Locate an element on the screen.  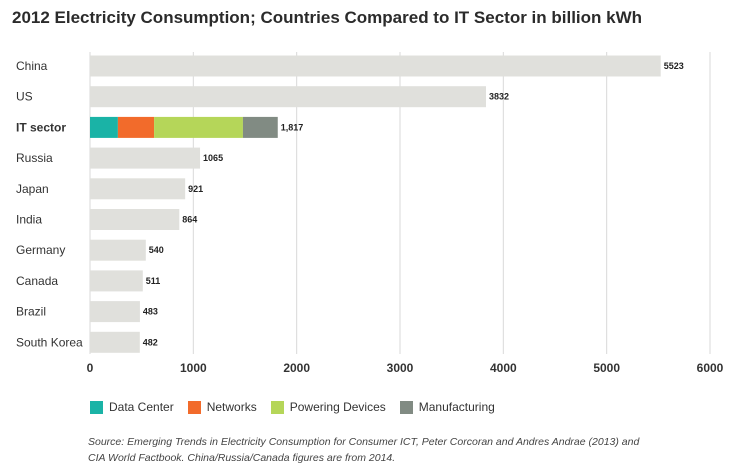
legend-item-manufacturing: Manufacturing is located at coordinates (447, 407).